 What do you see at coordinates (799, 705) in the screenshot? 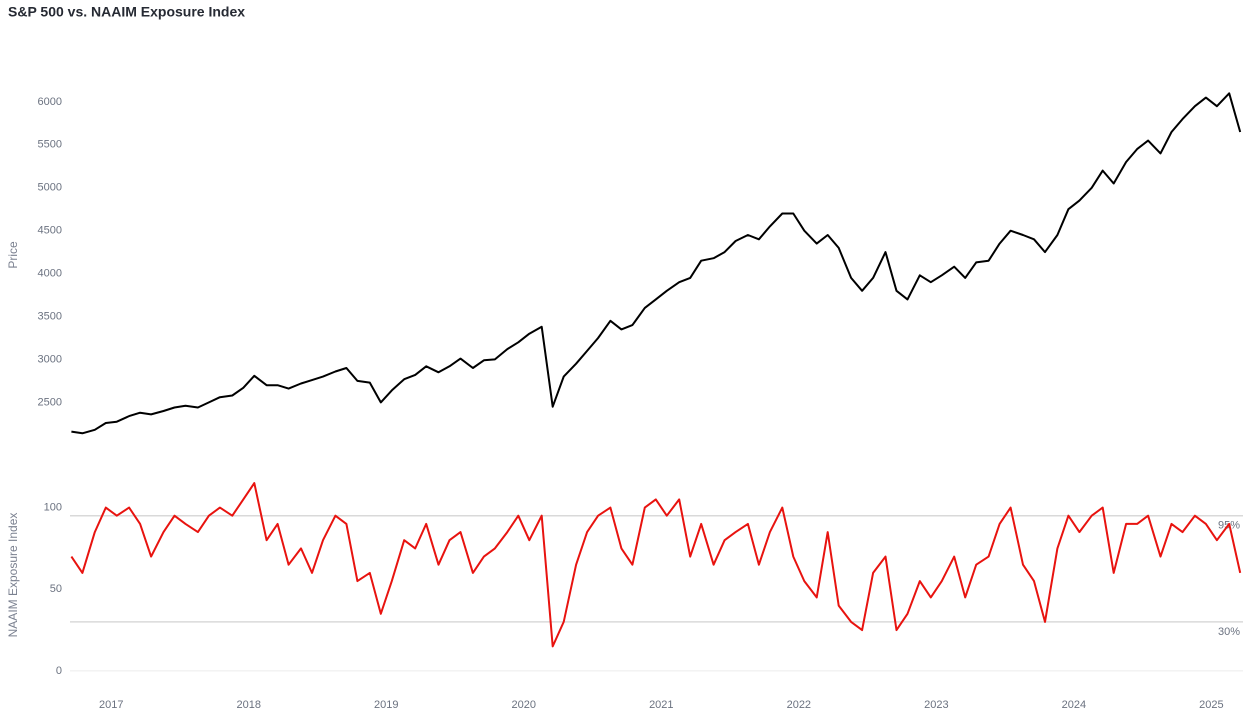
I see `x-tick-label: 2022` at bounding box center [799, 705].